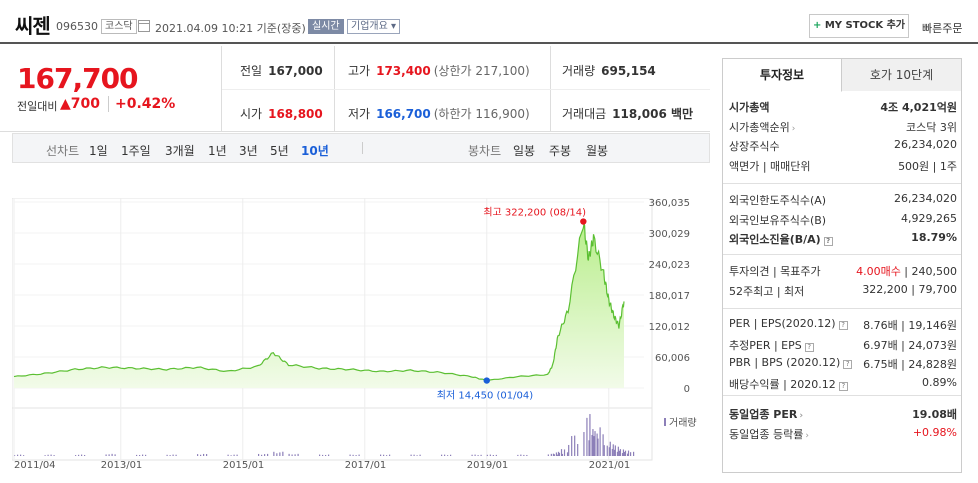 This screenshot has width=978, height=483. I want to click on volume-legend-swatch, so click(665, 422).